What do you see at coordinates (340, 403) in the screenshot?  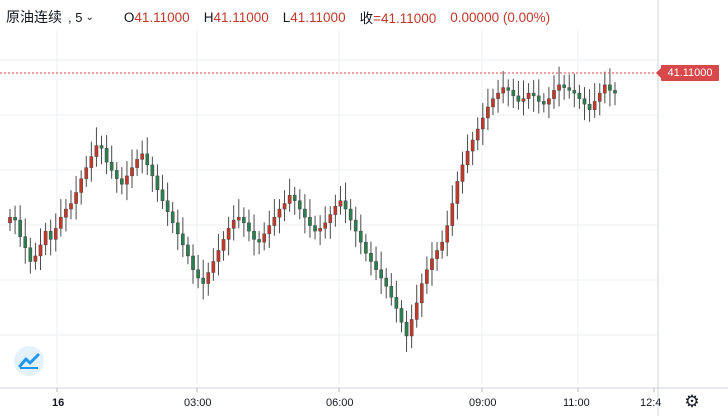 I see `time-label-0600: 06:00` at bounding box center [340, 403].